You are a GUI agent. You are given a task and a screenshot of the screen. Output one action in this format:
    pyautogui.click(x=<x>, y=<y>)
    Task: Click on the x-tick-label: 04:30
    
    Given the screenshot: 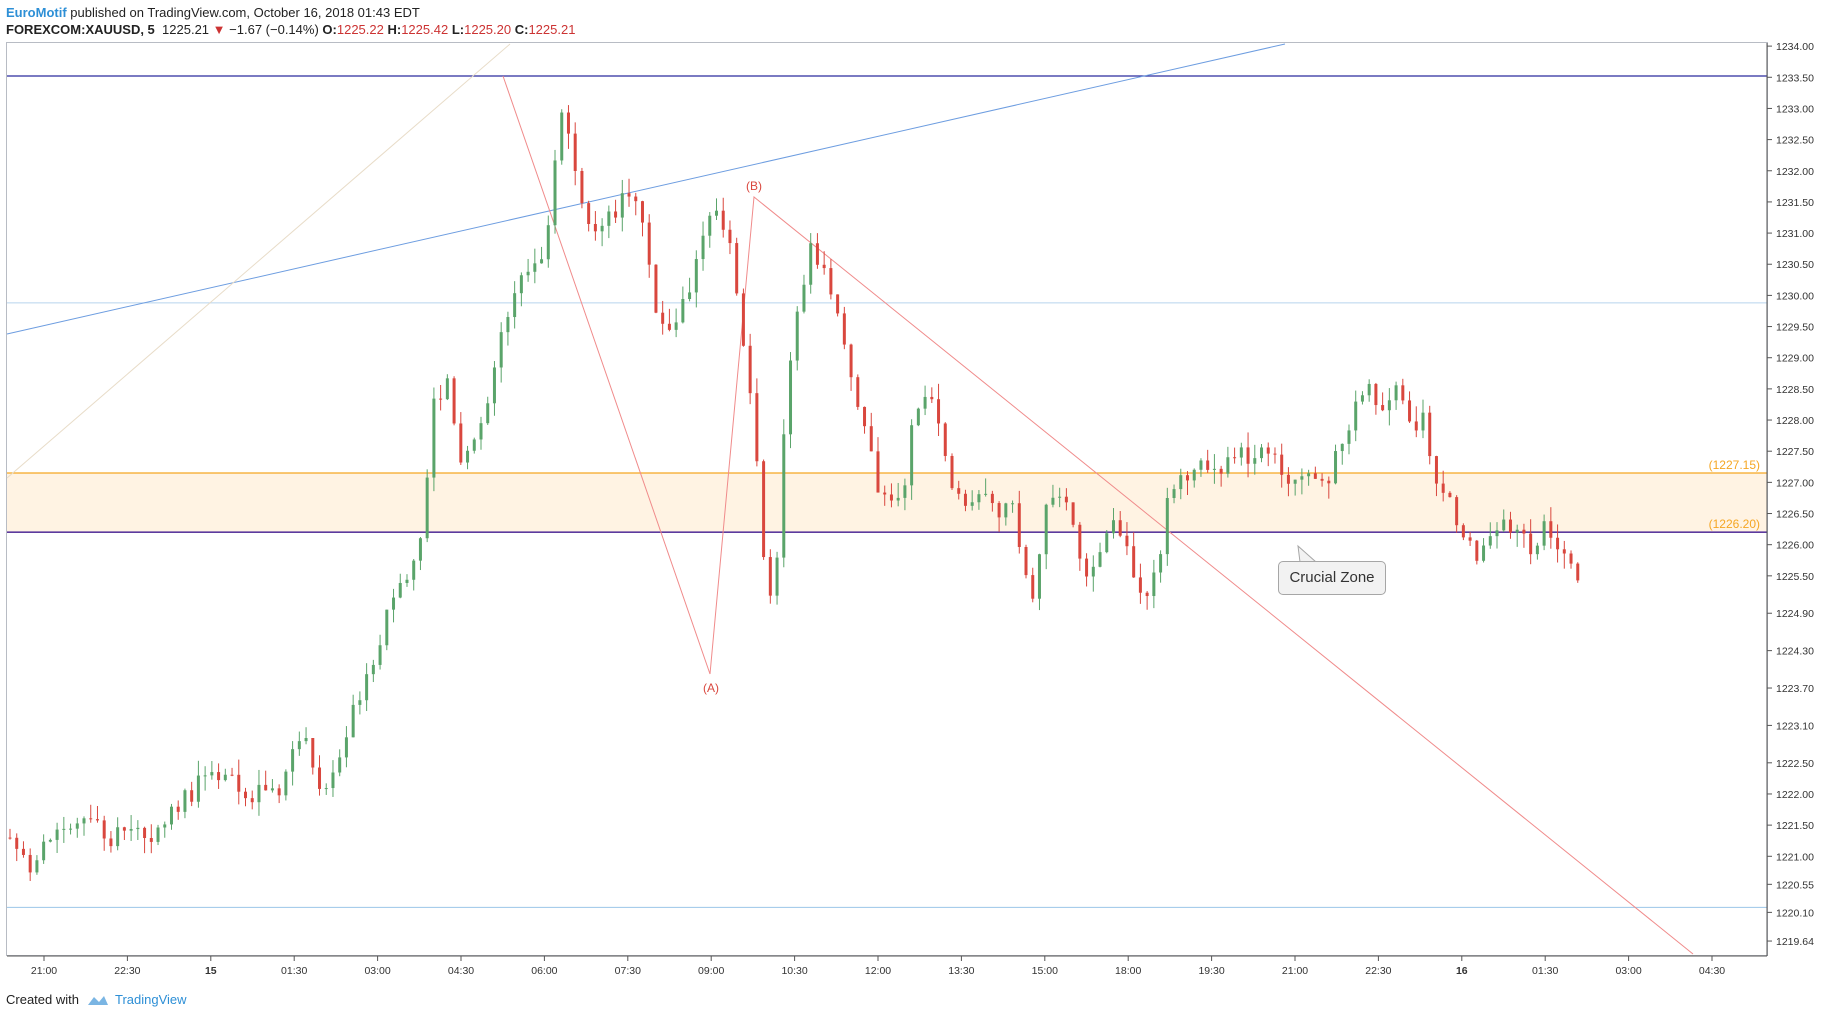 What is the action you would take?
    pyautogui.click(x=461, y=971)
    